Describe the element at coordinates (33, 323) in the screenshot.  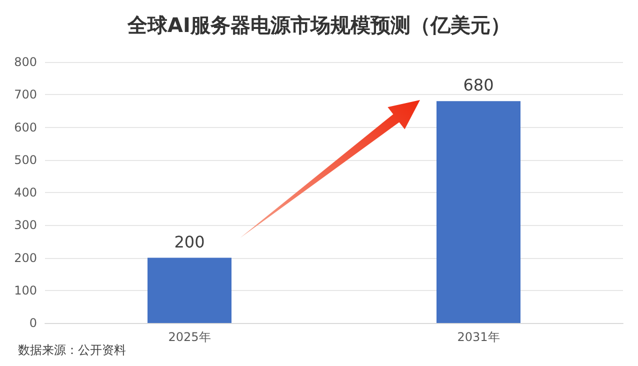
I see `y-tick-label: 0` at that location.